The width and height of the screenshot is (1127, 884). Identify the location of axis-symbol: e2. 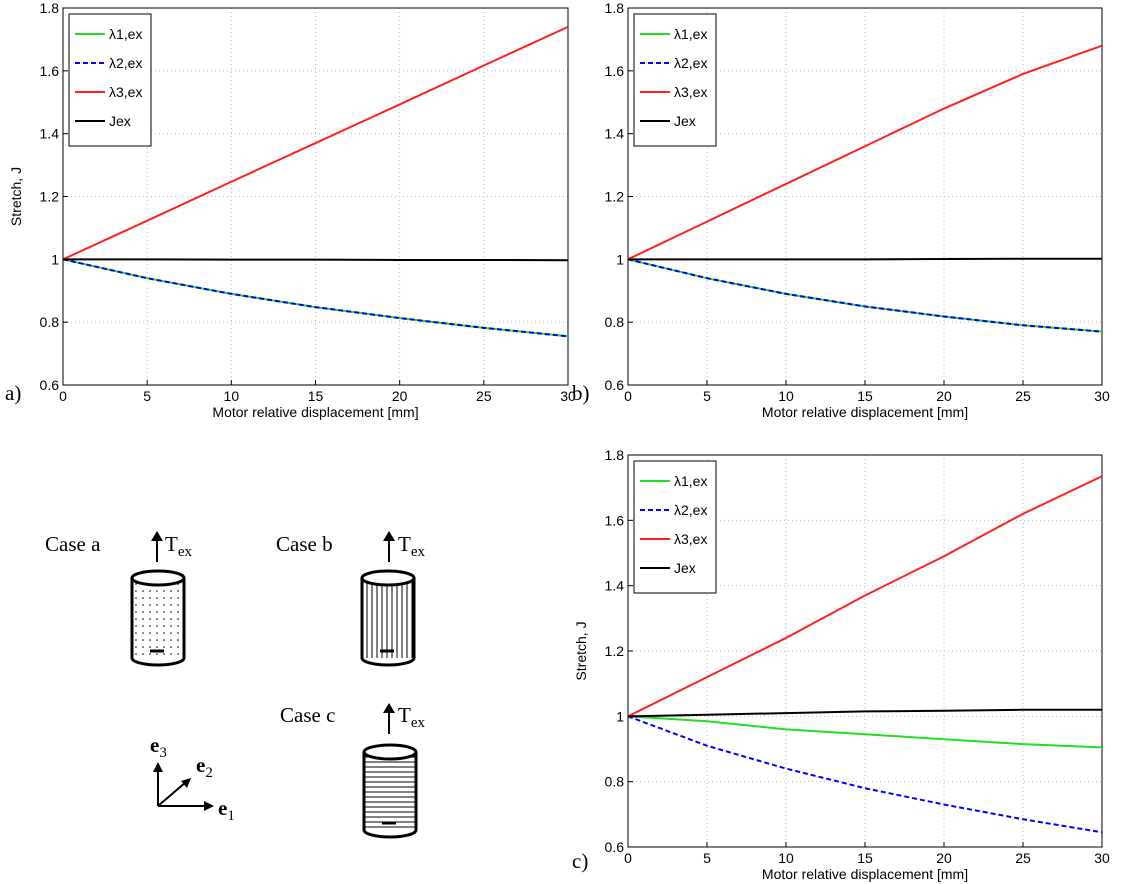
(204, 767).